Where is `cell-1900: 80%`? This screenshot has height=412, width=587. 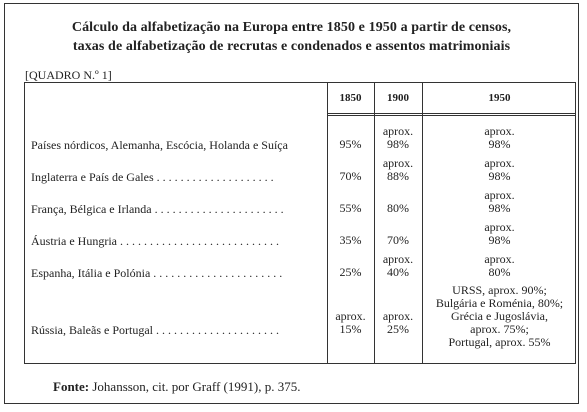
cell-1900: 80% is located at coordinates (398, 208).